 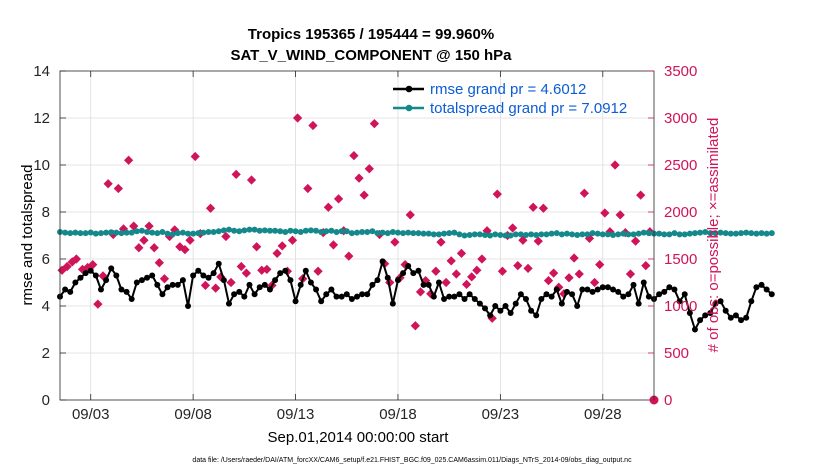 What do you see at coordinates (603, 414) in the screenshot?
I see `x-tick-label: 09/28` at bounding box center [603, 414].